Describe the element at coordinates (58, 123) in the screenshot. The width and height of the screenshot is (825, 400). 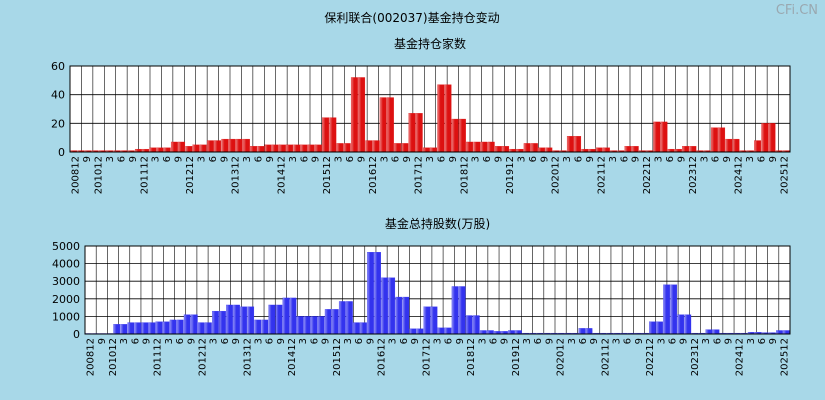
I see `y-tick-label: 20` at that location.